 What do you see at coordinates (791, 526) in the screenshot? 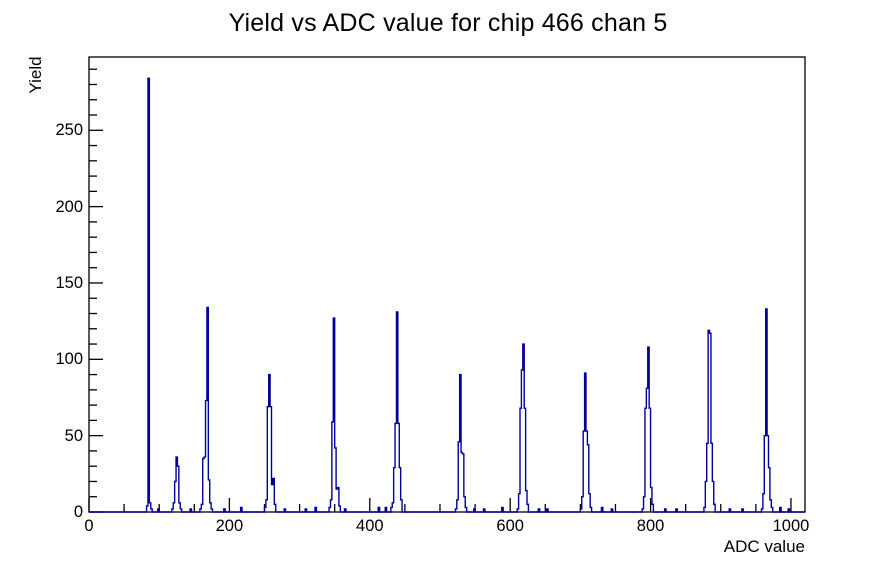
I see `x-tick-label: 1000` at bounding box center [791, 526].